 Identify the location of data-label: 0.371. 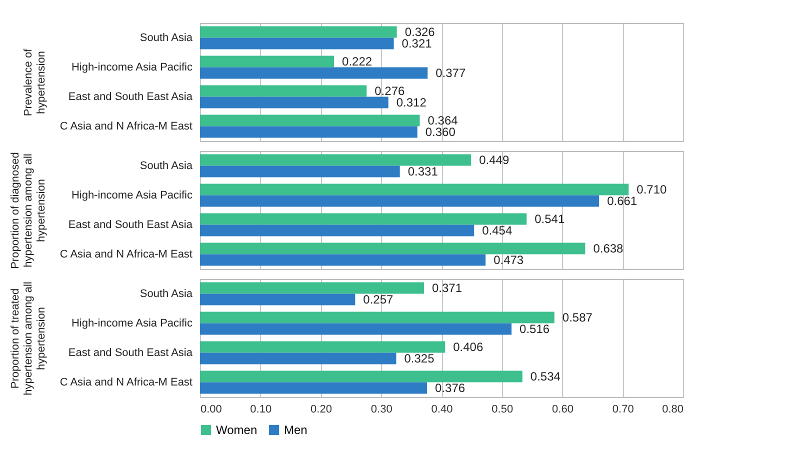
(447, 287).